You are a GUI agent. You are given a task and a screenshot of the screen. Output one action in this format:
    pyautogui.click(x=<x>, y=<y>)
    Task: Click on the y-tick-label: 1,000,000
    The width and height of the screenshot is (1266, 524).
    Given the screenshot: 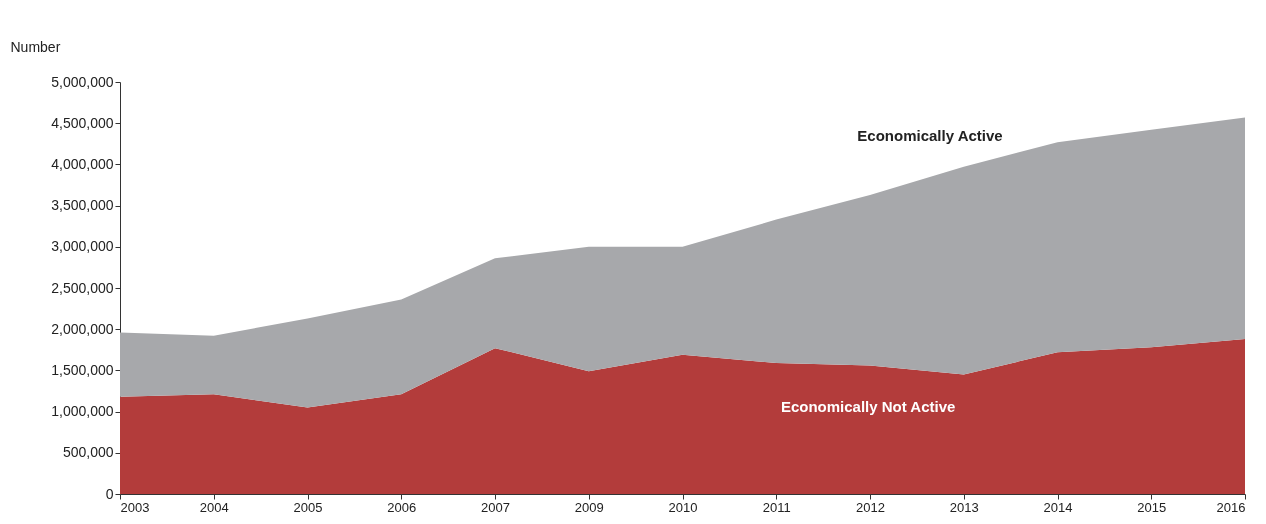 What is the action you would take?
    pyautogui.click(x=82, y=411)
    